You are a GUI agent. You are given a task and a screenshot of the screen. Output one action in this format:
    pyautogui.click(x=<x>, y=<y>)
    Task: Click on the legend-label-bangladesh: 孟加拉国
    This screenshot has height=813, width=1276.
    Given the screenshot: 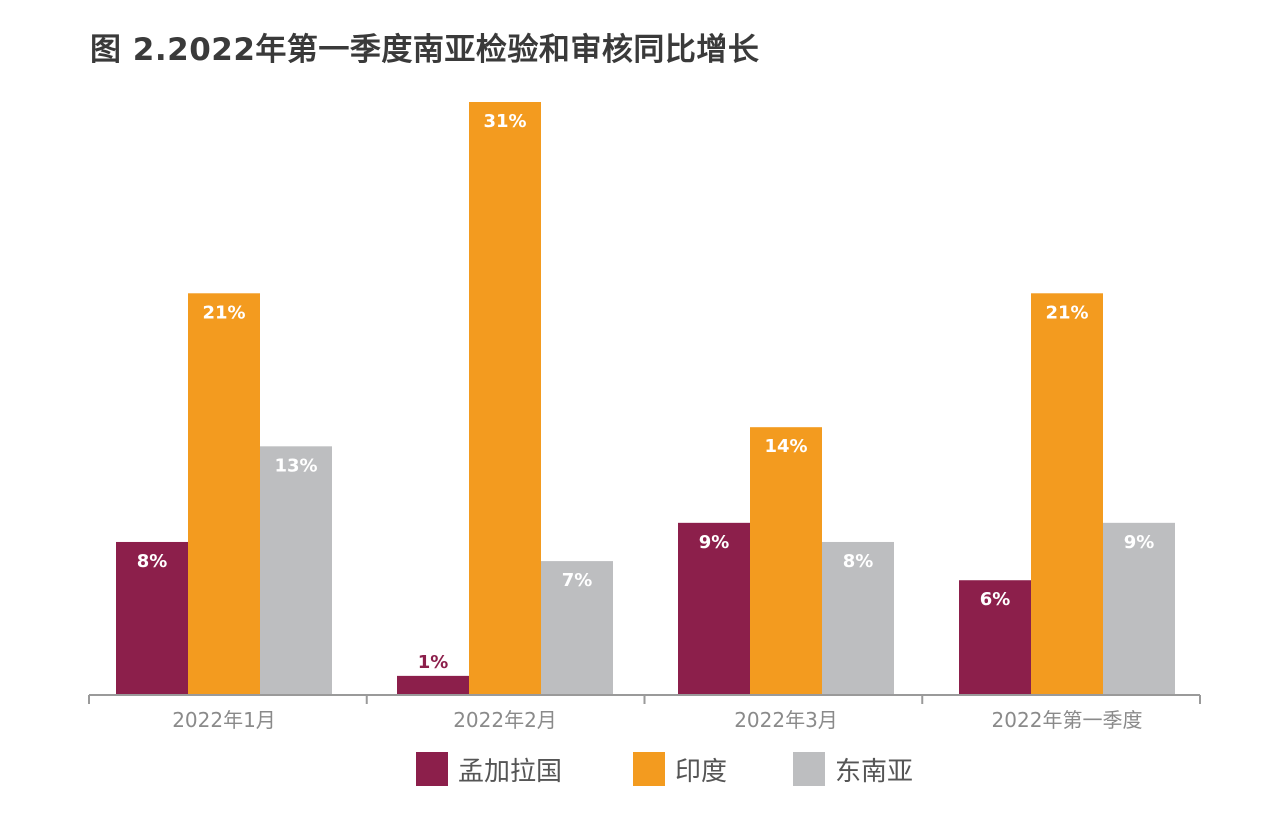 What is the action you would take?
    pyautogui.click(x=510, y=772)
    